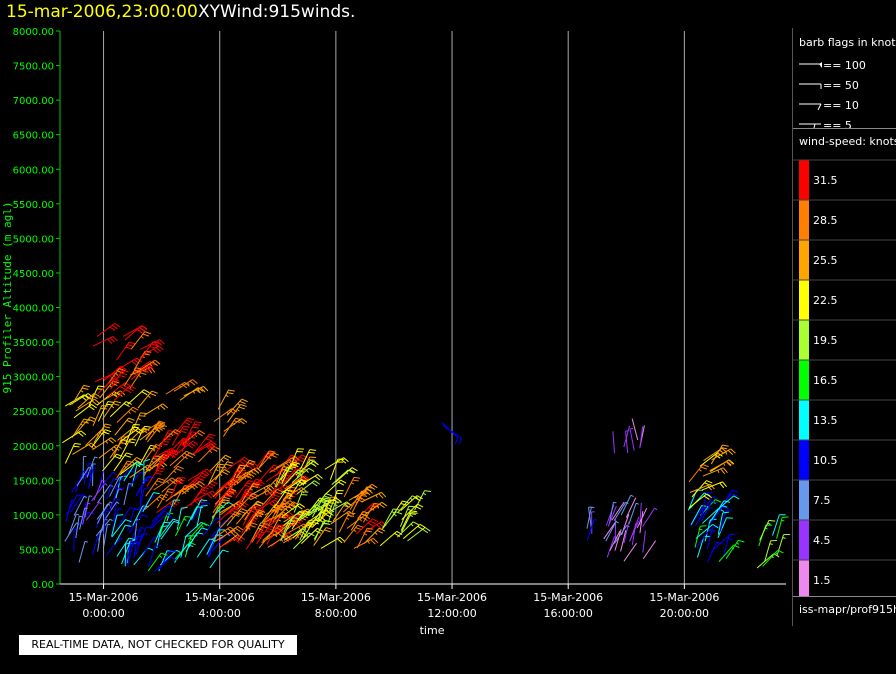 The image size is (896, 674). Describe the element at coordinates (220, 597) in the screenshot. I see `x-tick-date-label: 15-Mar-2006` at that location.